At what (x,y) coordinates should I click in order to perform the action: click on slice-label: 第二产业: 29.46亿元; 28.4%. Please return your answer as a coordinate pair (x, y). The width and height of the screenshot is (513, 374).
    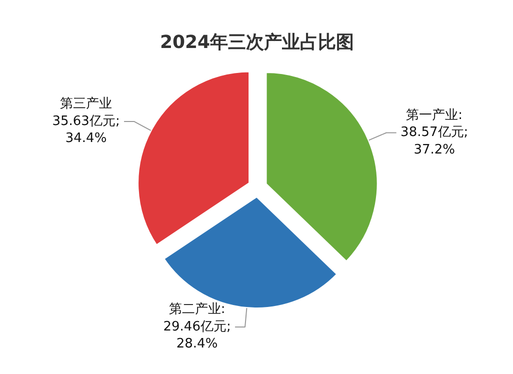
    Looking at the image, I should click on (197, 327).